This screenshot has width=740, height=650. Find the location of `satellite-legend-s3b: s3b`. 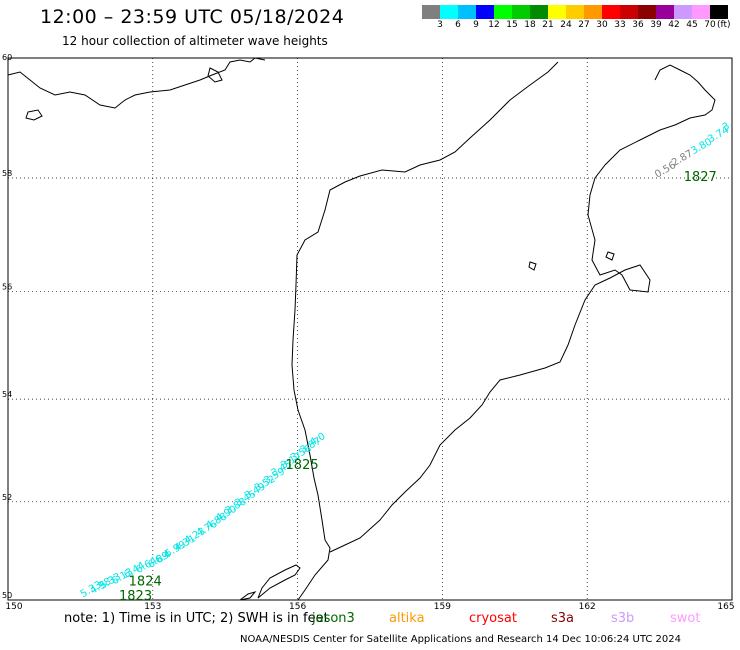

satellite-legend-s3b: s3b is located at coordinates (623, 618).